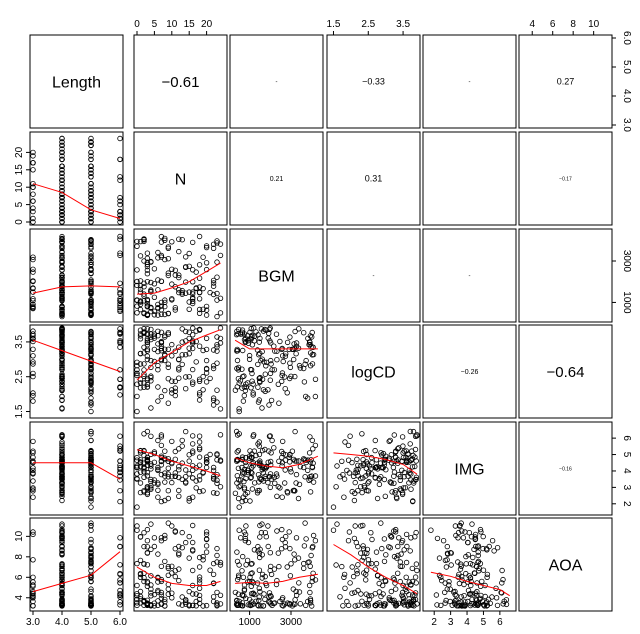 The height and width of the screenshot is (634, 640). What do you see at coordinates (626, 455) in the screenshot?
I see `right-tick-label-right_img: 5` at bounding box center [626, 455].